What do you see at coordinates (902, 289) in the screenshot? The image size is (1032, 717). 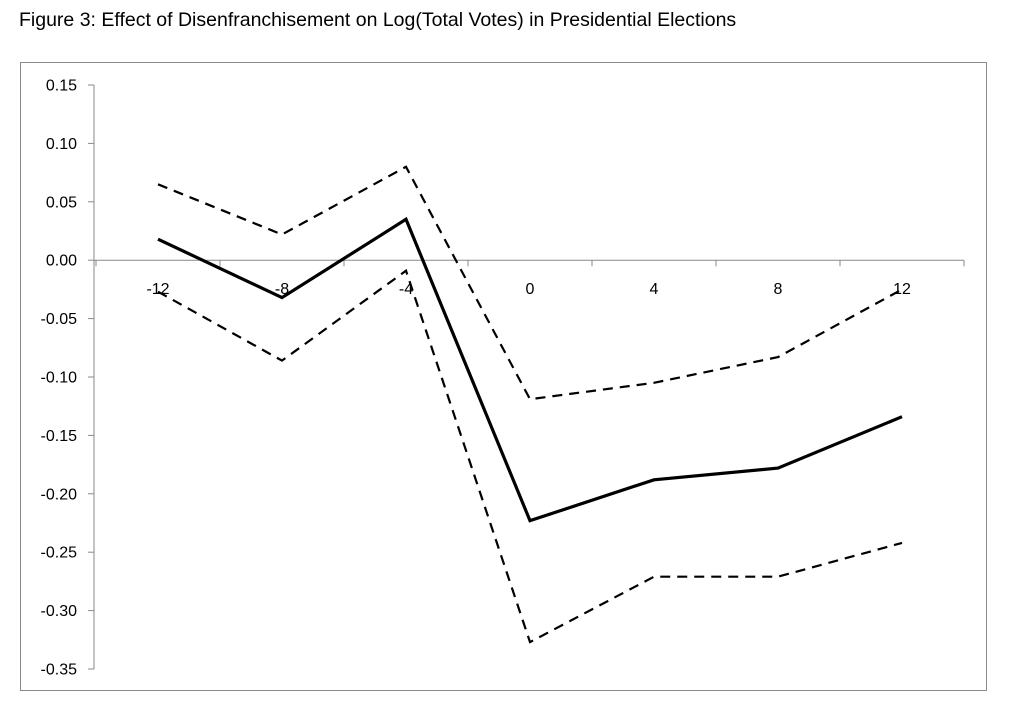 I see `x-tick-label: 12` at bounding box center [902, 289].